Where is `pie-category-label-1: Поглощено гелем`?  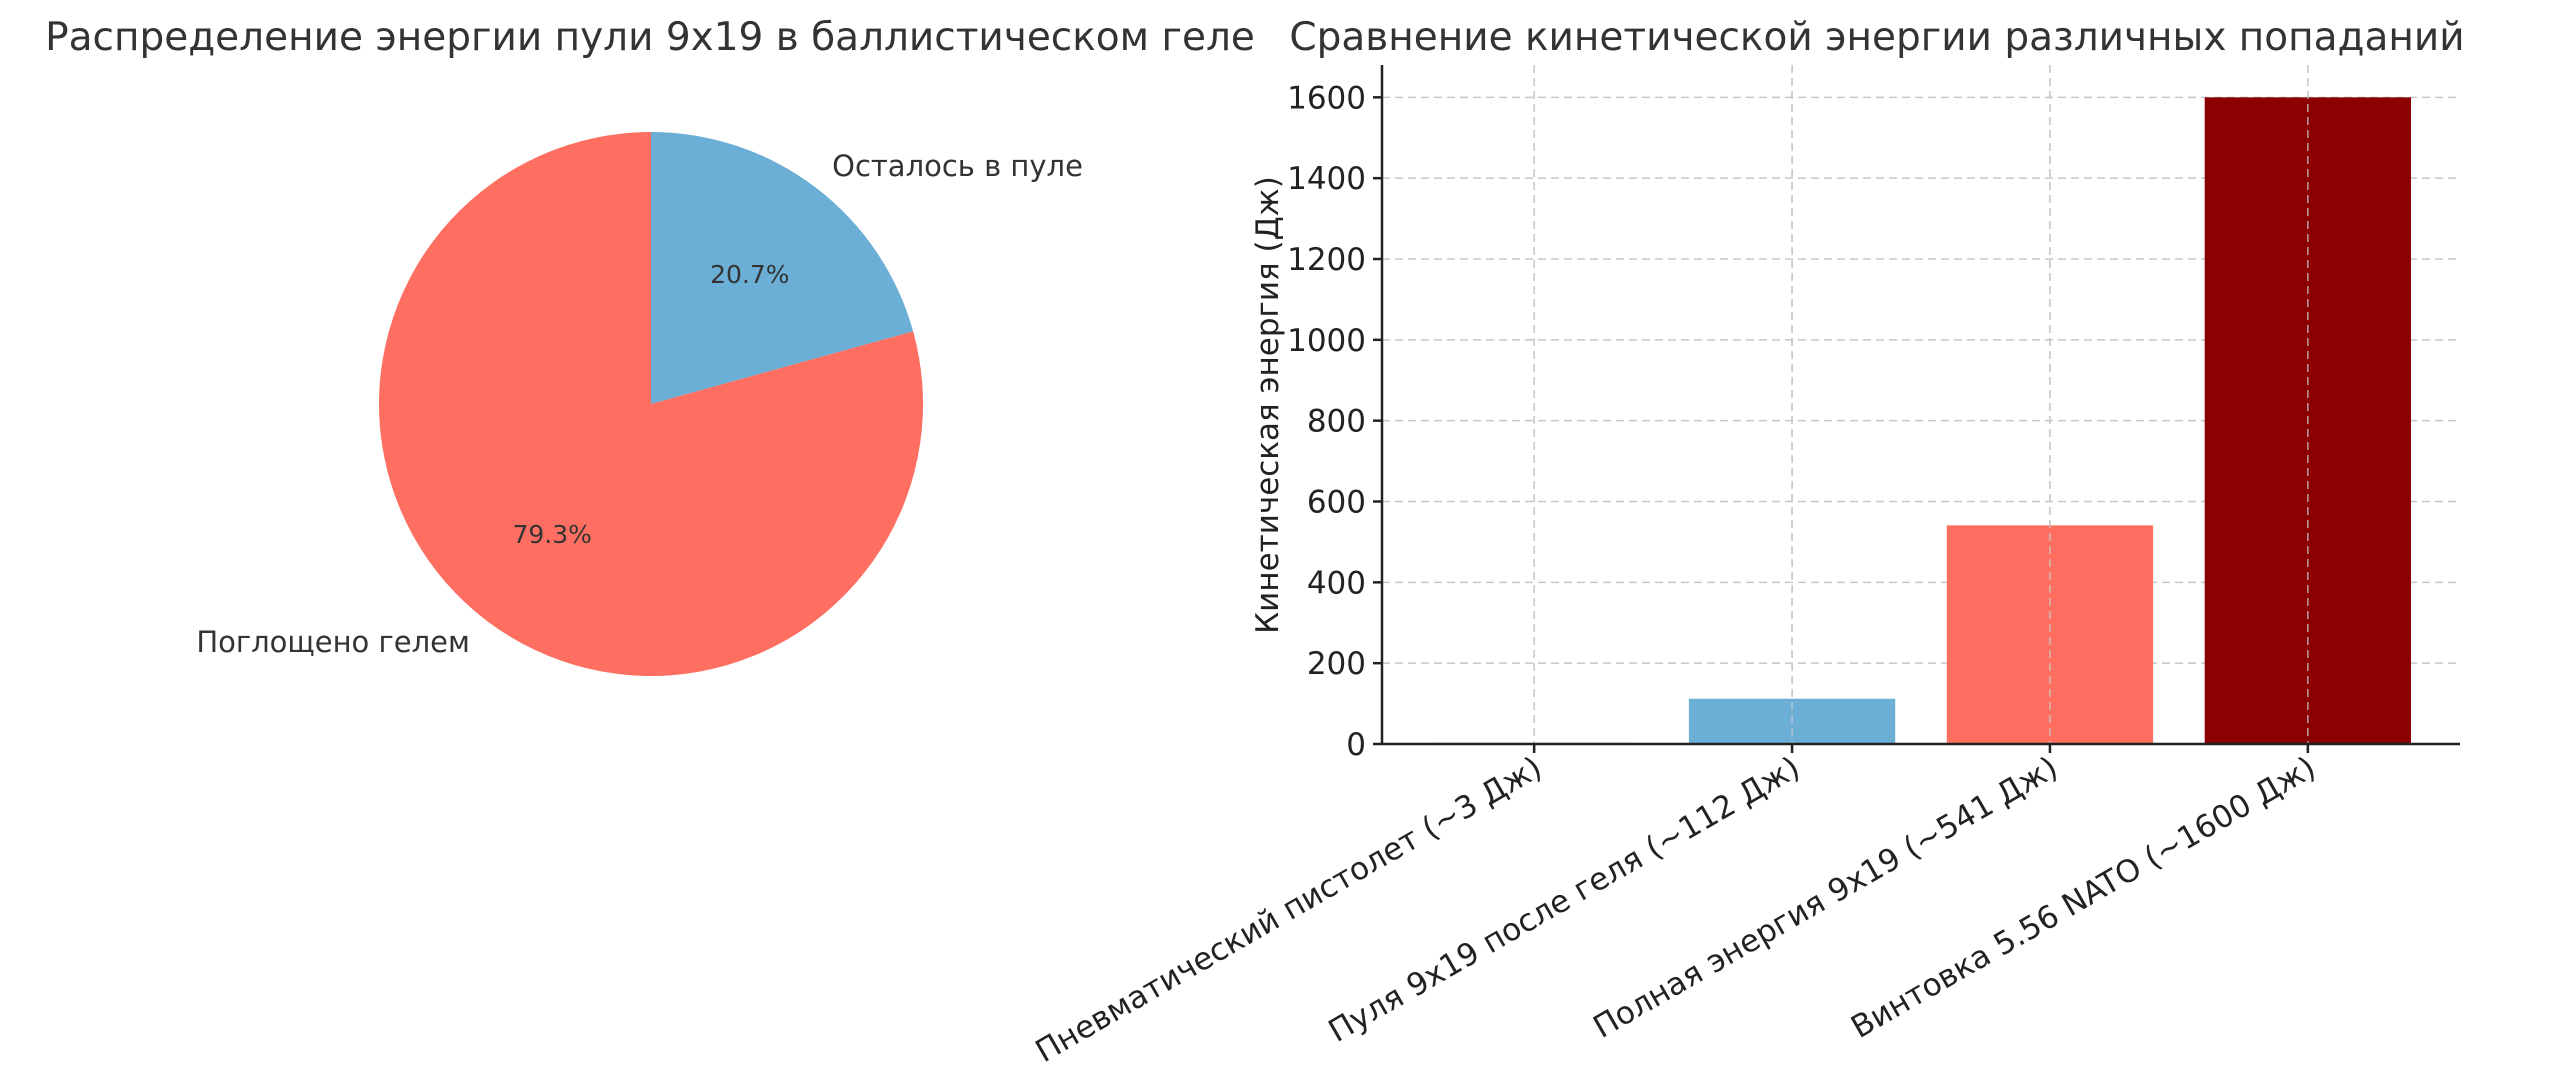 pie-category-label-1: Поглощено гелем is located at coordinates (332, 642).